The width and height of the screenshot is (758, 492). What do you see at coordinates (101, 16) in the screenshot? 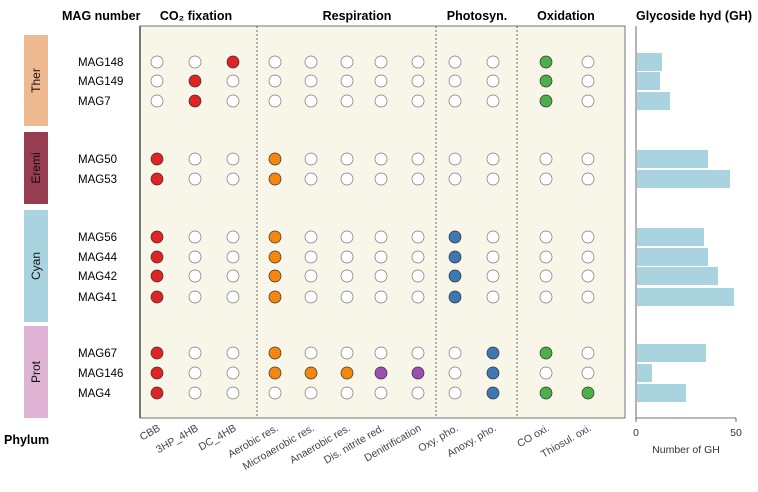
I see `mag-number-header: MAG number` at bounding box center [101, 16].